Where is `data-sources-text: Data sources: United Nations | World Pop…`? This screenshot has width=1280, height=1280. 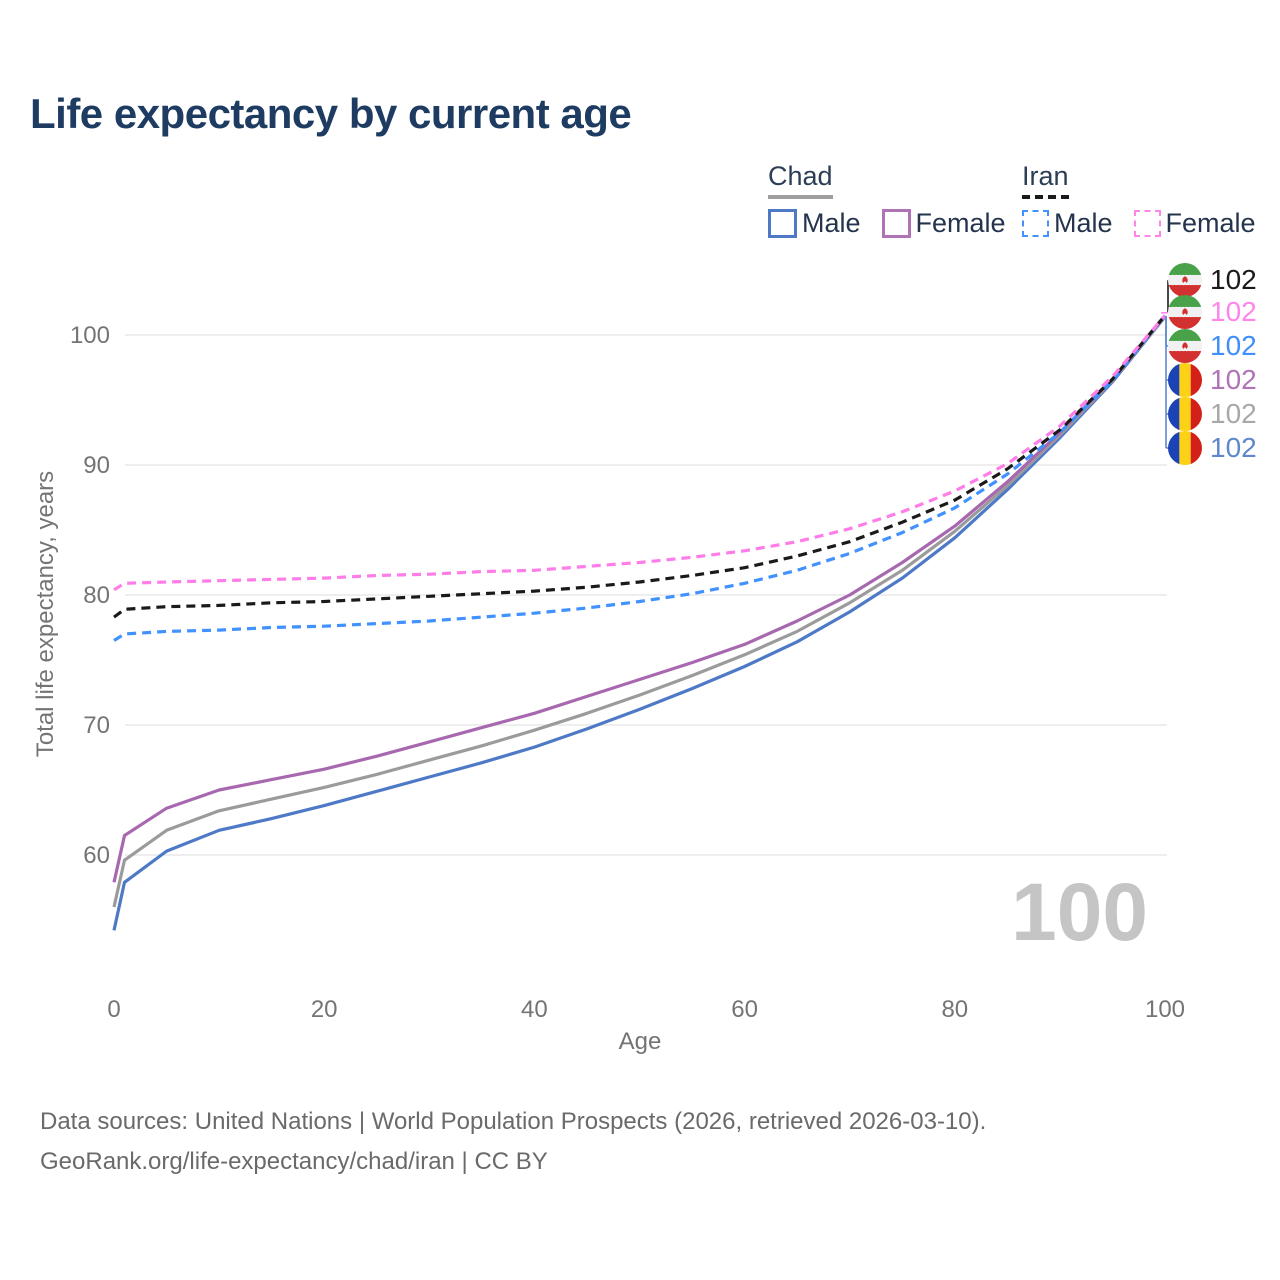 data-sources-text: Data sources: United Nations | World Pop… is located at coordinates (513, 1121).